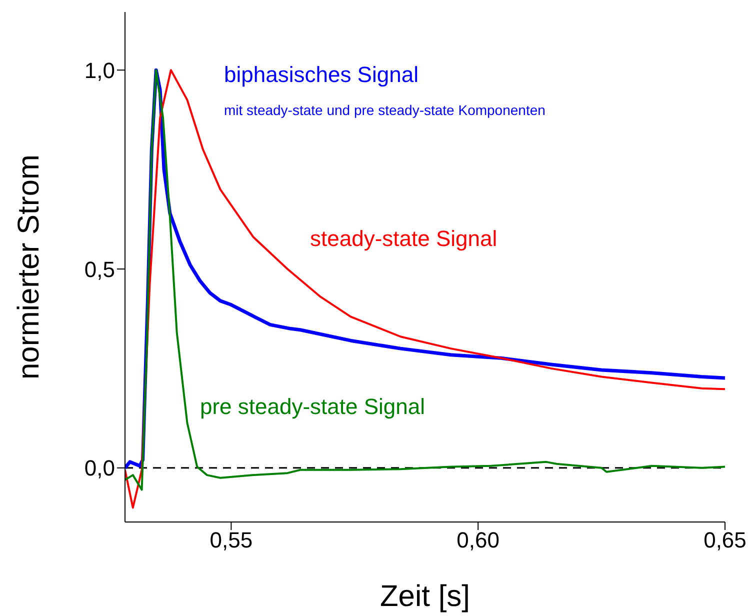  What do you see at coordinates (478, 540) in the screenshot?
I see `x-tick-label: 0,60` at bounding box center [478, 540].